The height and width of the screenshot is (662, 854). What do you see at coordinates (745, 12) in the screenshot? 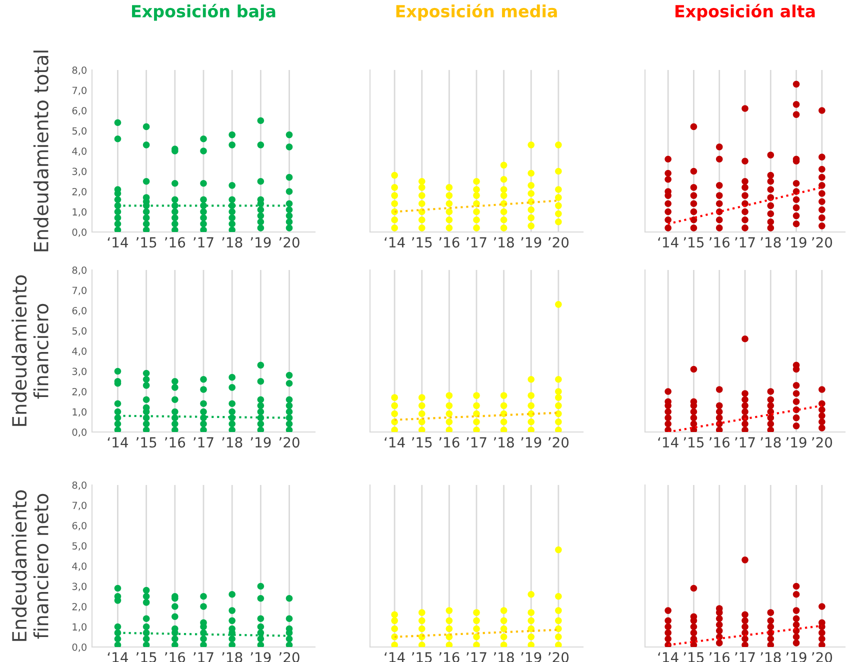
I see `chart-title: Exposición alta` at bounding box center [745, 12].